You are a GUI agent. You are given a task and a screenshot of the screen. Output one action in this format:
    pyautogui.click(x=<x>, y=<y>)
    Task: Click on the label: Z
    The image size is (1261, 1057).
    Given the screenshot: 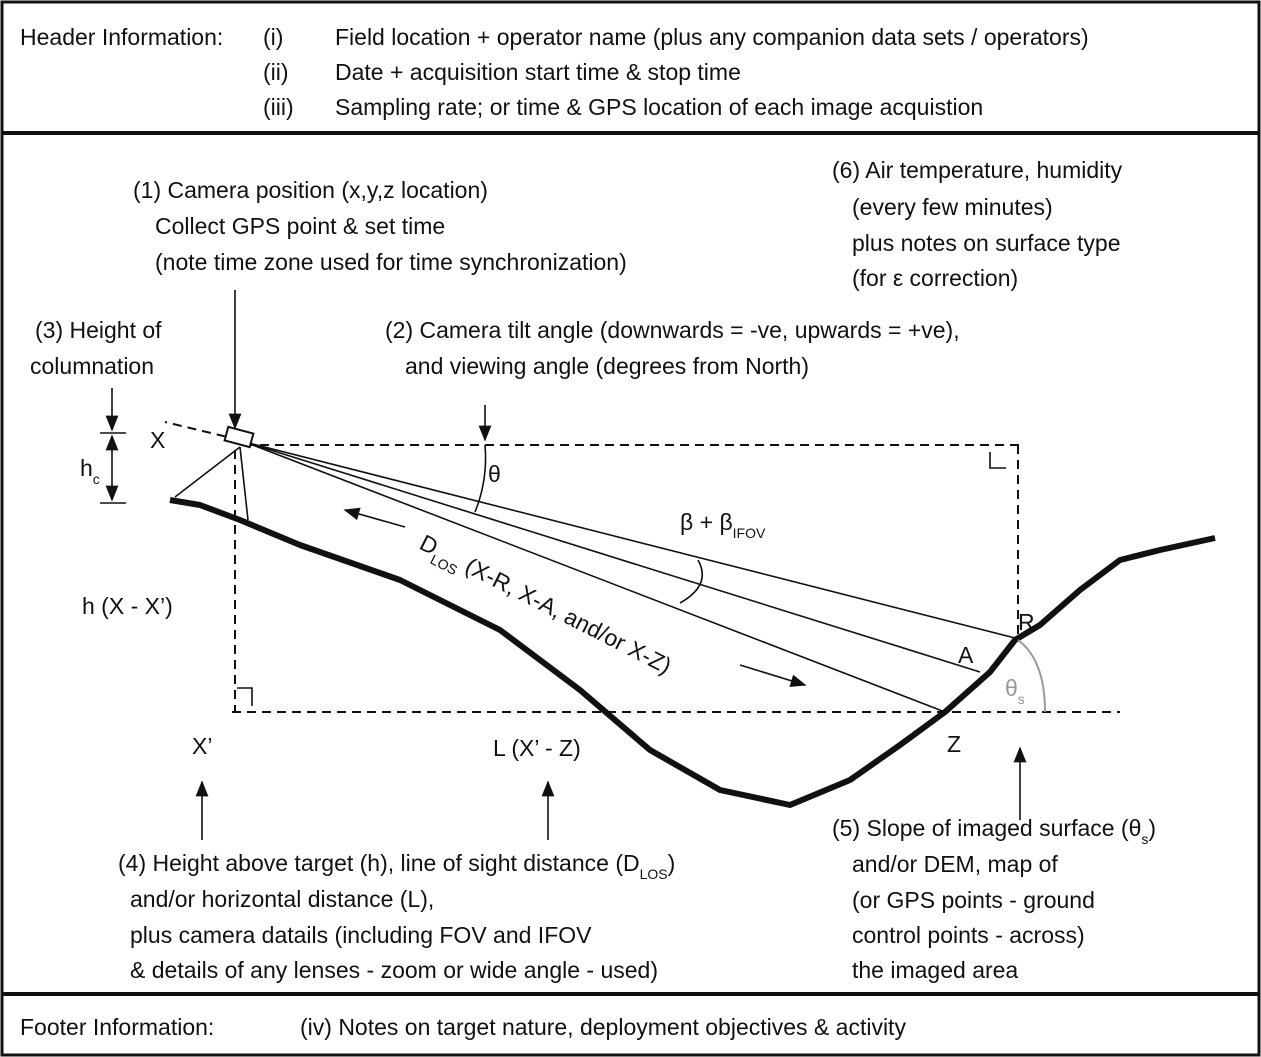 What is the action you would take?
    pyautogui.click(x=954, y=744)
    